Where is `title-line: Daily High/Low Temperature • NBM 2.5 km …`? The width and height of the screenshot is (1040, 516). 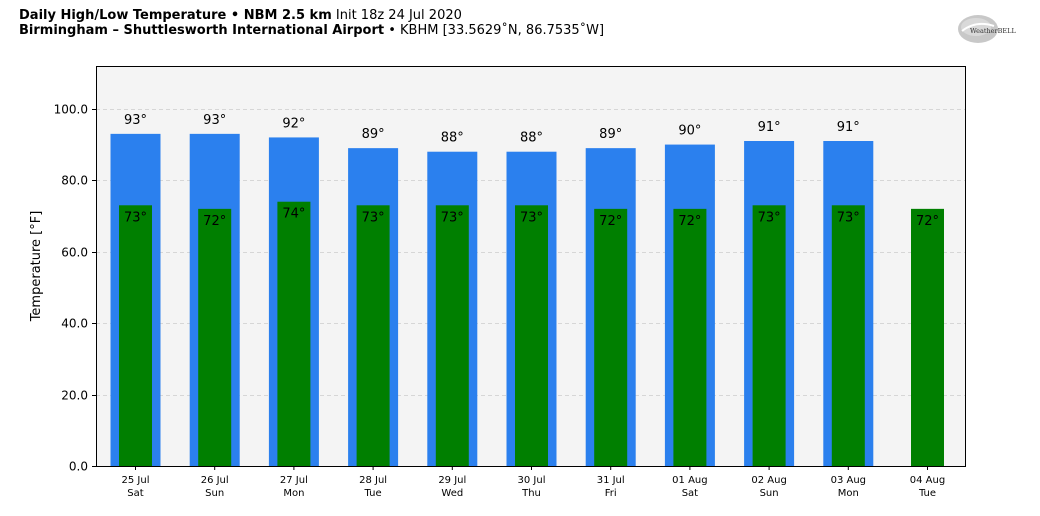
title-line: Daily High/Low Temperature • NBM 2.5 km … is located at coordinates (311, 15).